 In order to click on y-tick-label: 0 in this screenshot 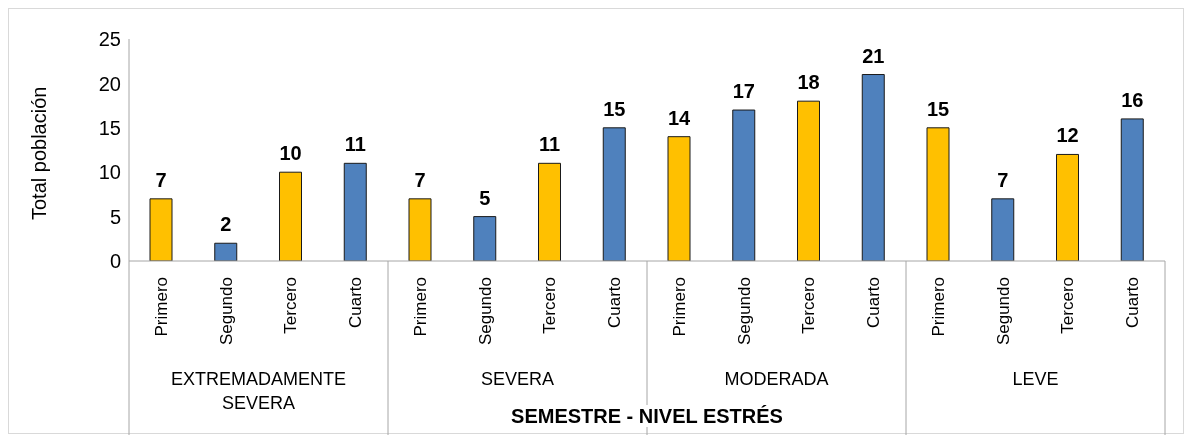, I will do `click(115, 261)`.